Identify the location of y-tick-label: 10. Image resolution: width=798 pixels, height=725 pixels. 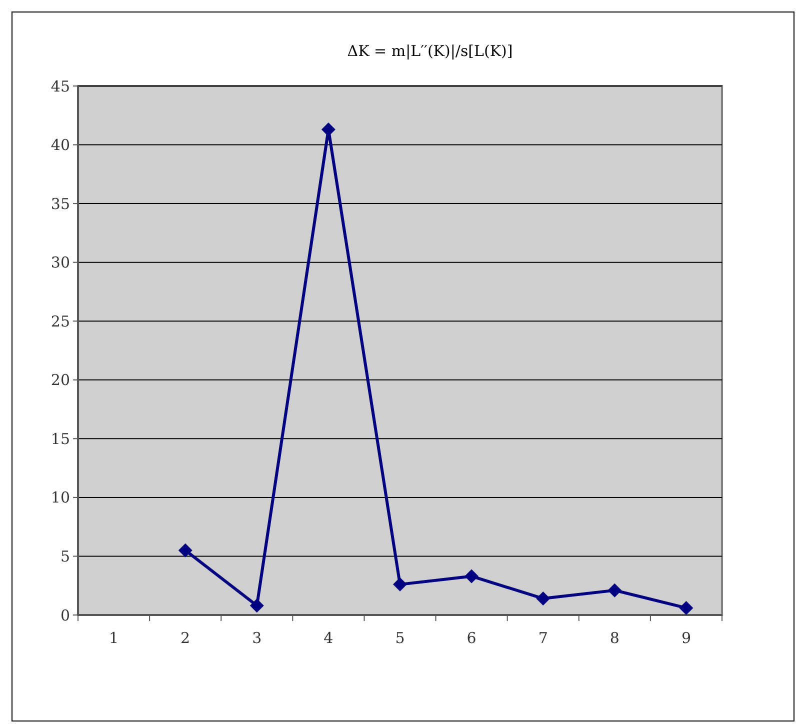
(60, 497).